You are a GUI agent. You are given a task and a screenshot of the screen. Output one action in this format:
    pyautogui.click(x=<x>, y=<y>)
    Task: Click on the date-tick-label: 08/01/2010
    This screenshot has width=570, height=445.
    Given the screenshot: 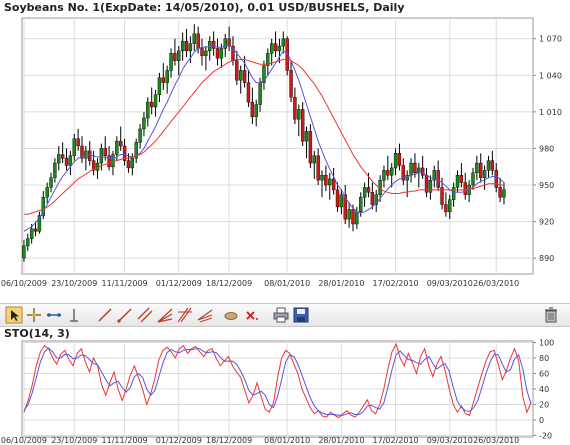 What is the action you would take?
    pyautogui.click(x=287, y=283)
    